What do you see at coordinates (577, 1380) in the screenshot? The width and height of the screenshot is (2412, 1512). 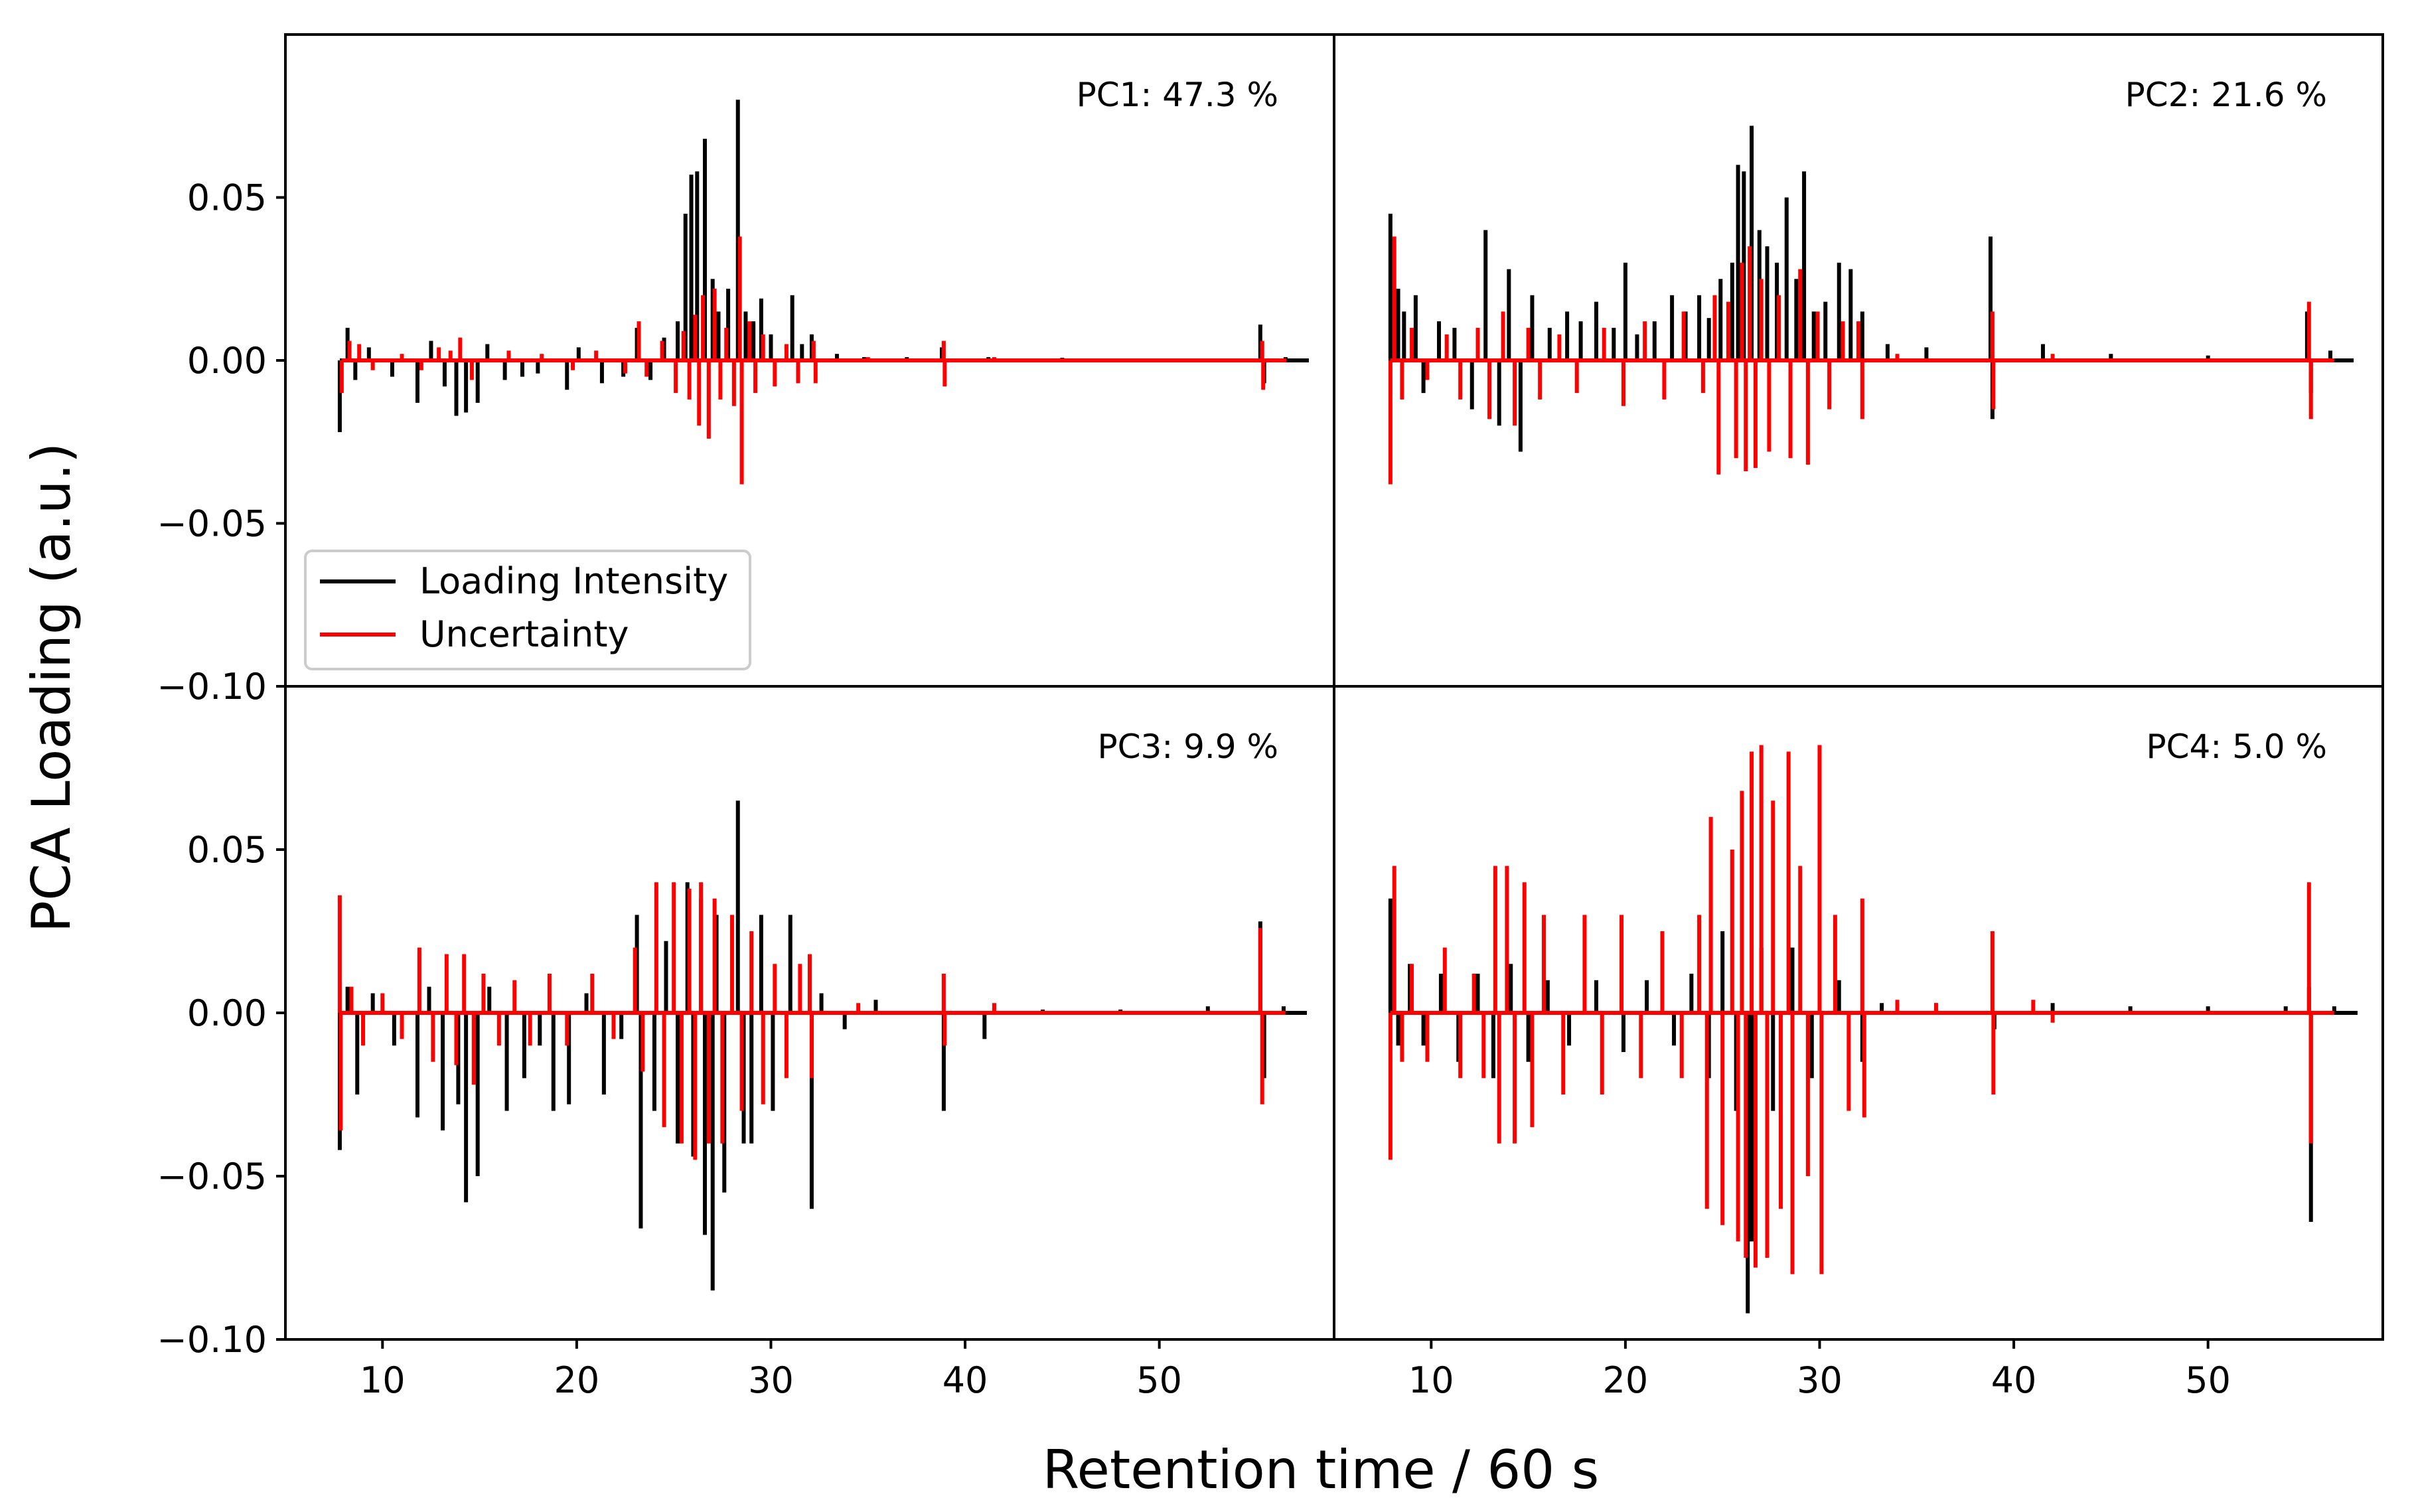 I see `pc3-x-tick-label: 20` at bounding box center [577, 1380].